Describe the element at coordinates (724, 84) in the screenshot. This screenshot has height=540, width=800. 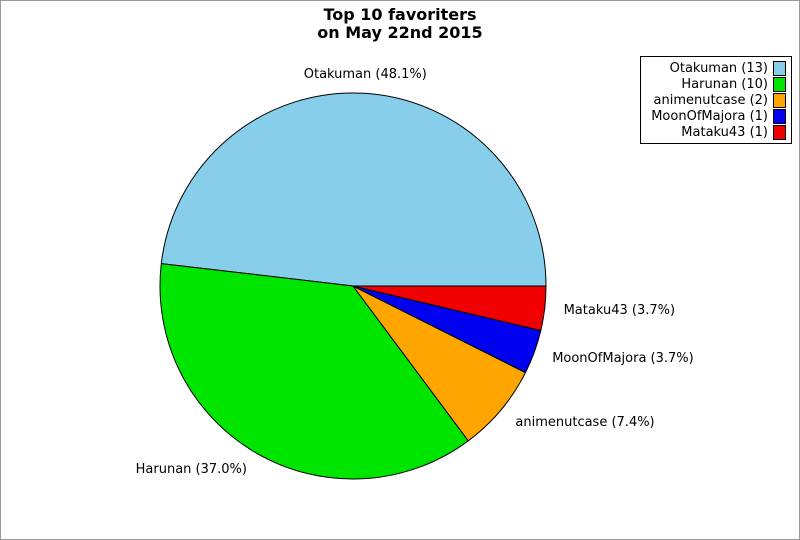
I see `legend-label: Harunan (10)` at that location.